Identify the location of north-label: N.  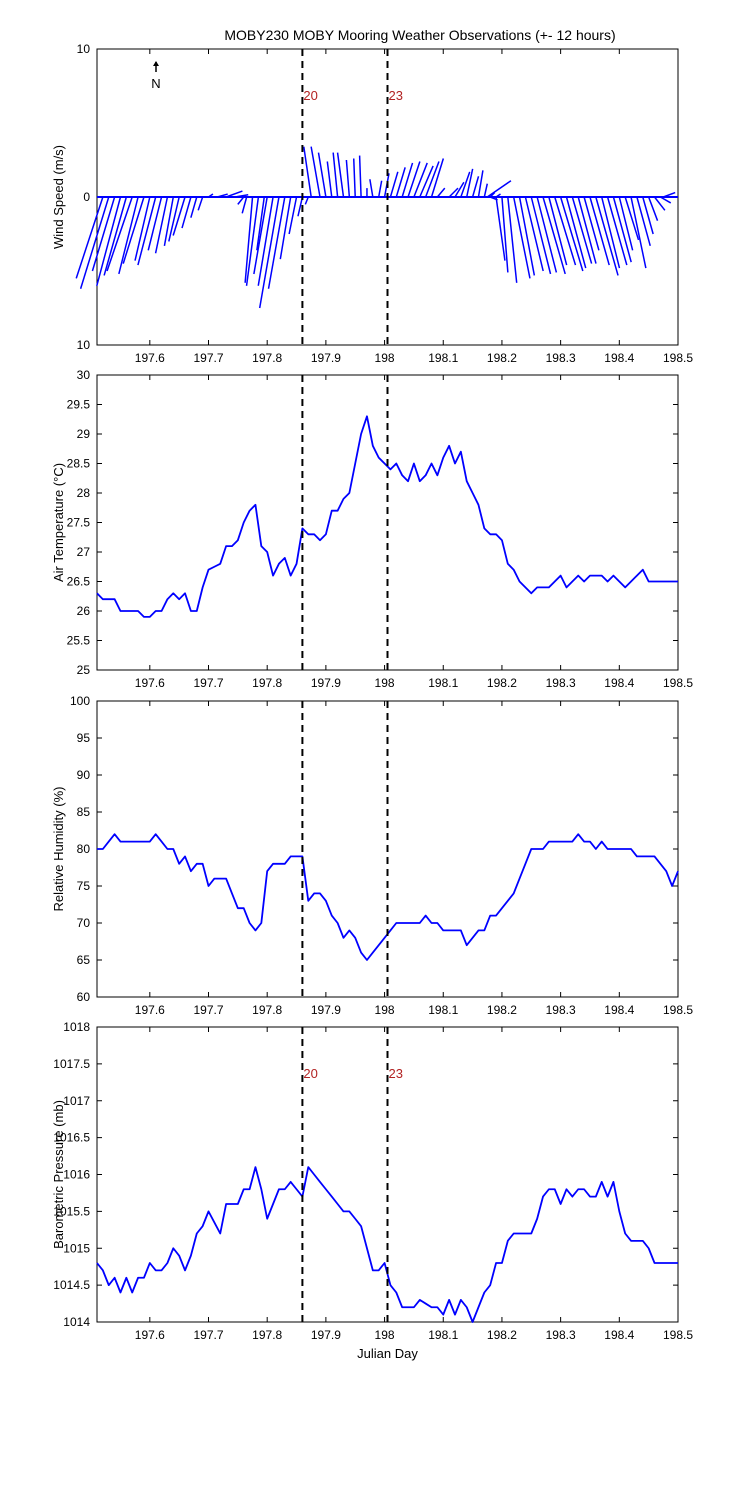
(155, 83).